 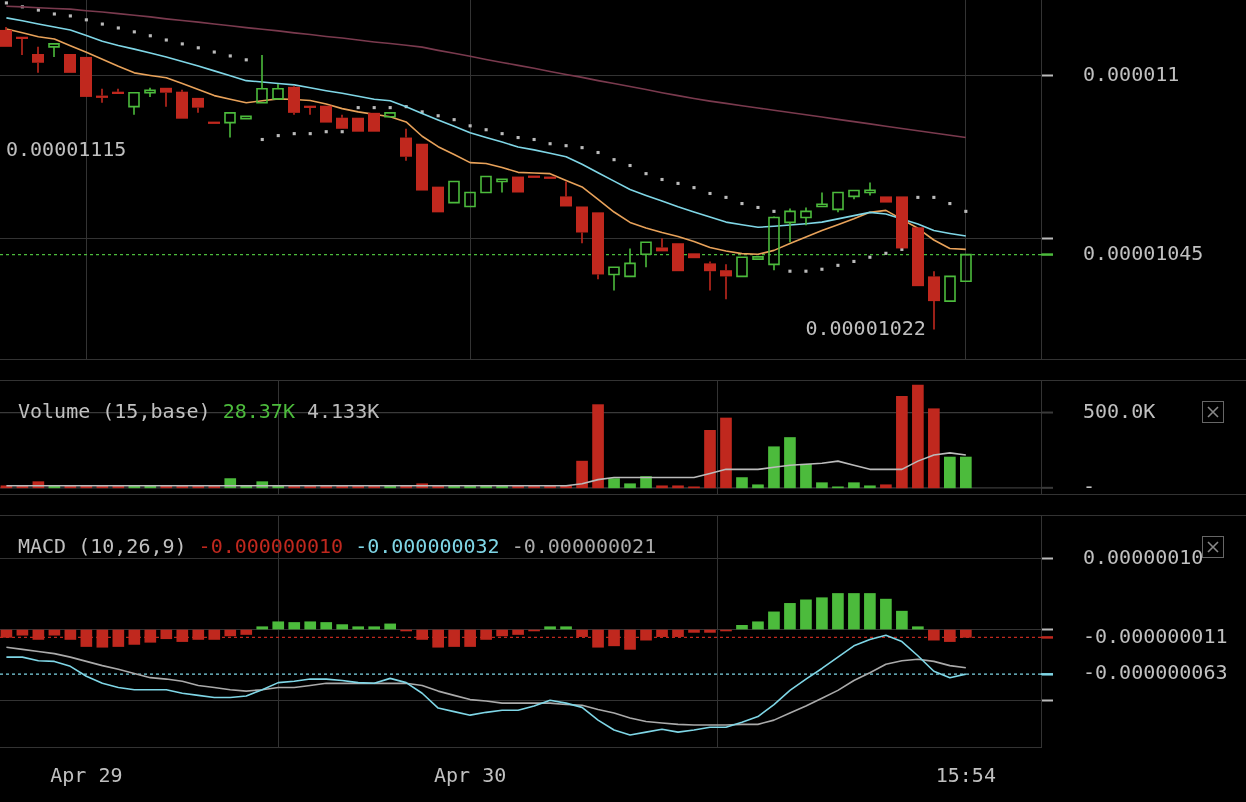 What do you see at coordinates (1119, 410) in the screenshot?
I see `ref-line-label: 500.0K` at bounding box center [1119, 410].